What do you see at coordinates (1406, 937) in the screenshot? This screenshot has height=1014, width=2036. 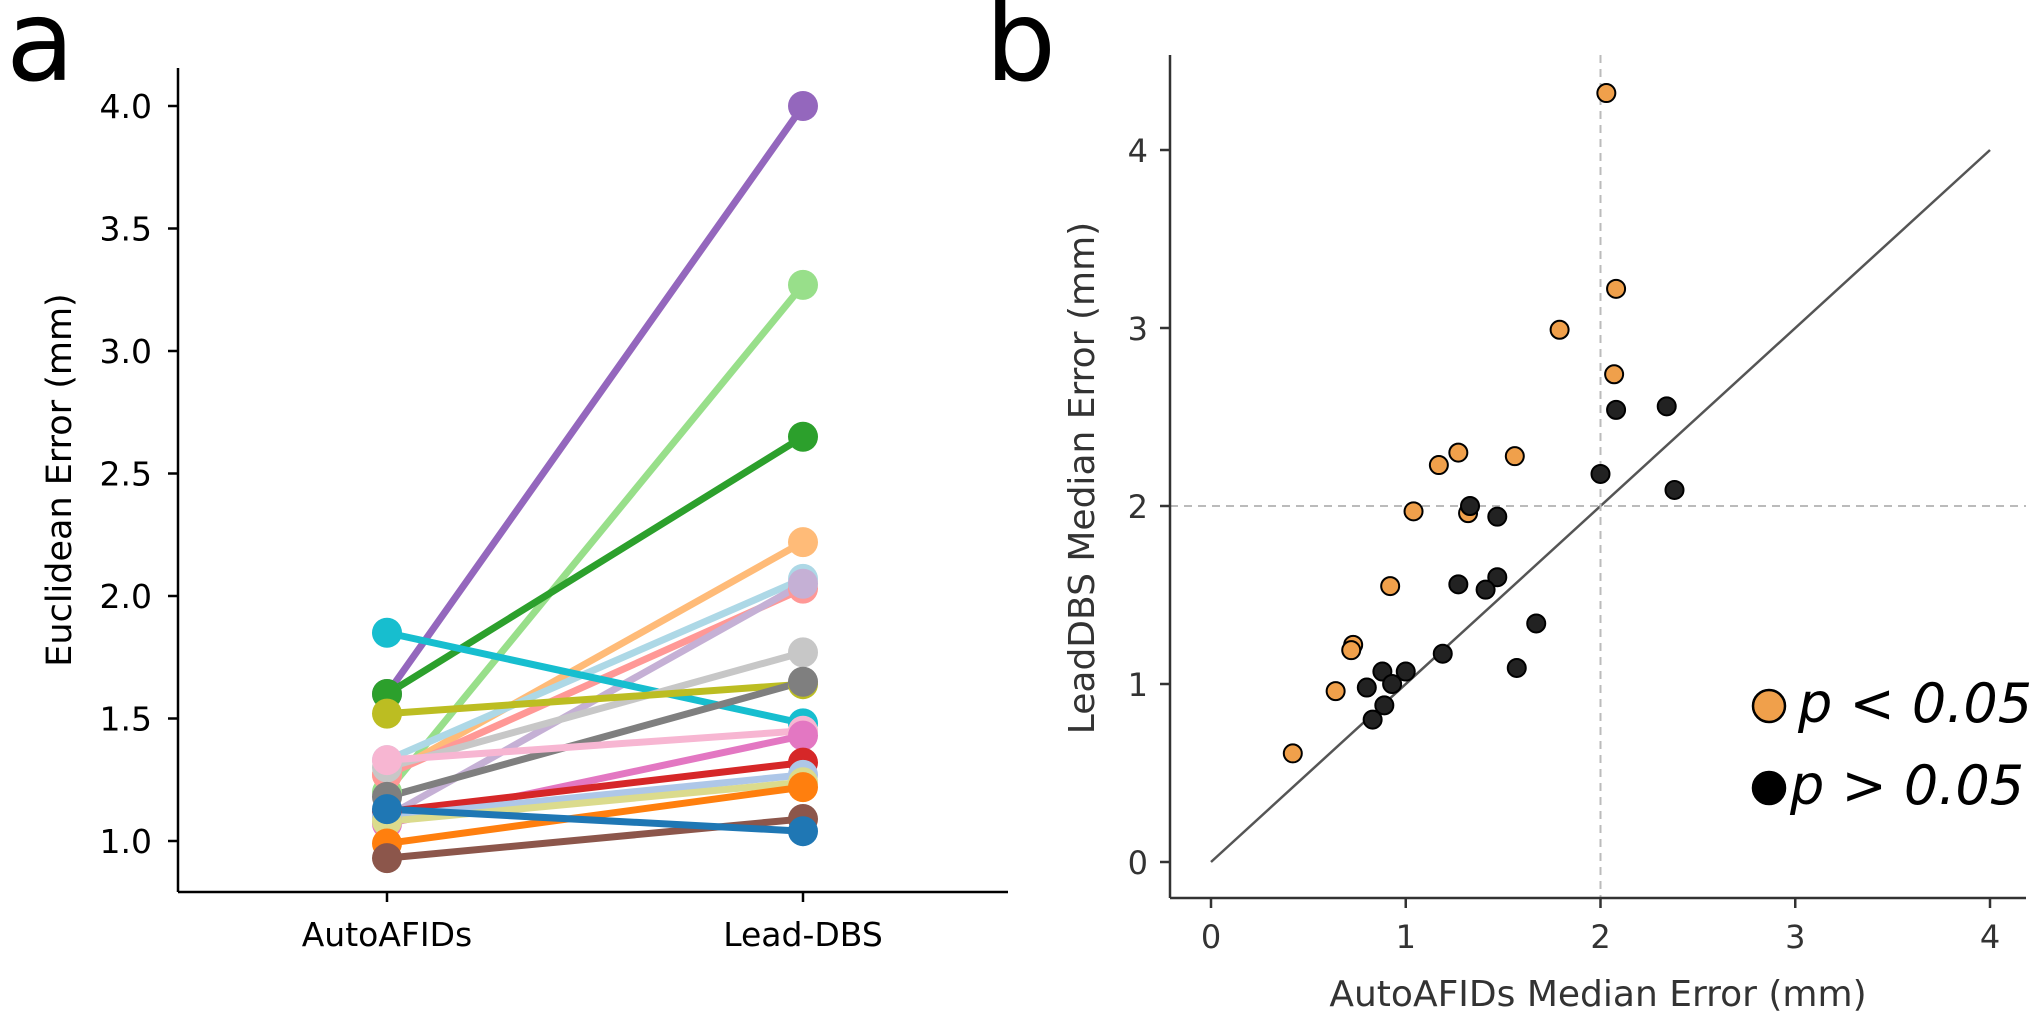 I see `chart-b-x-tick-label: 1` at bounding box center [1406, 937].